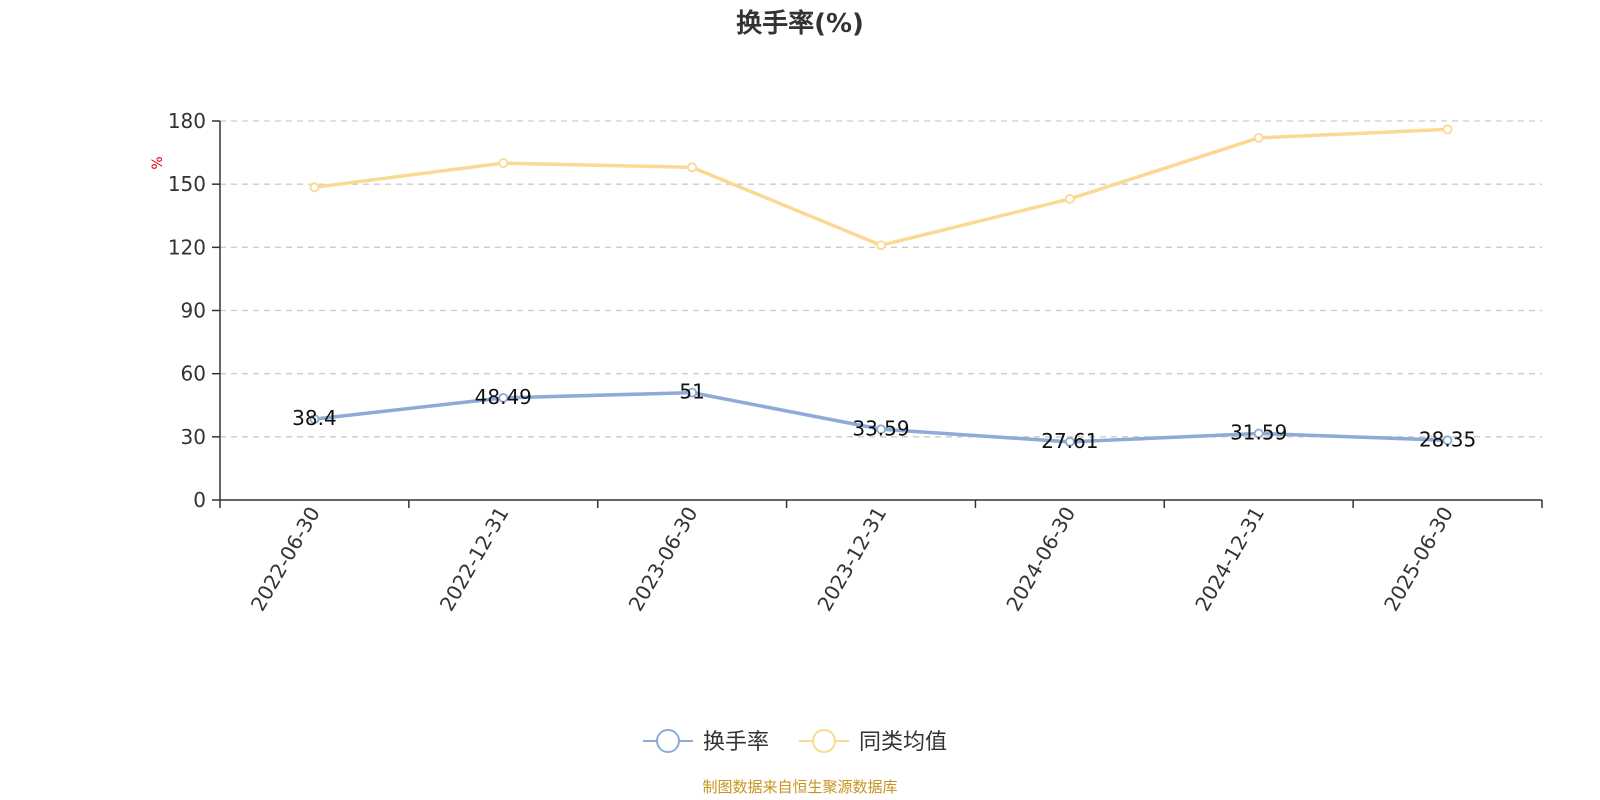  I want to click on source-note: 制图数据来自恒生聚源数据库, so click(799, 787).